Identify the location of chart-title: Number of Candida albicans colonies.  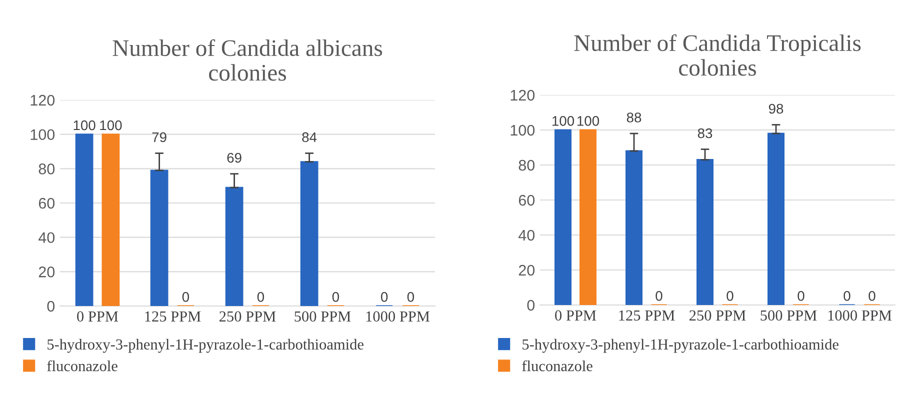
(247, 60).